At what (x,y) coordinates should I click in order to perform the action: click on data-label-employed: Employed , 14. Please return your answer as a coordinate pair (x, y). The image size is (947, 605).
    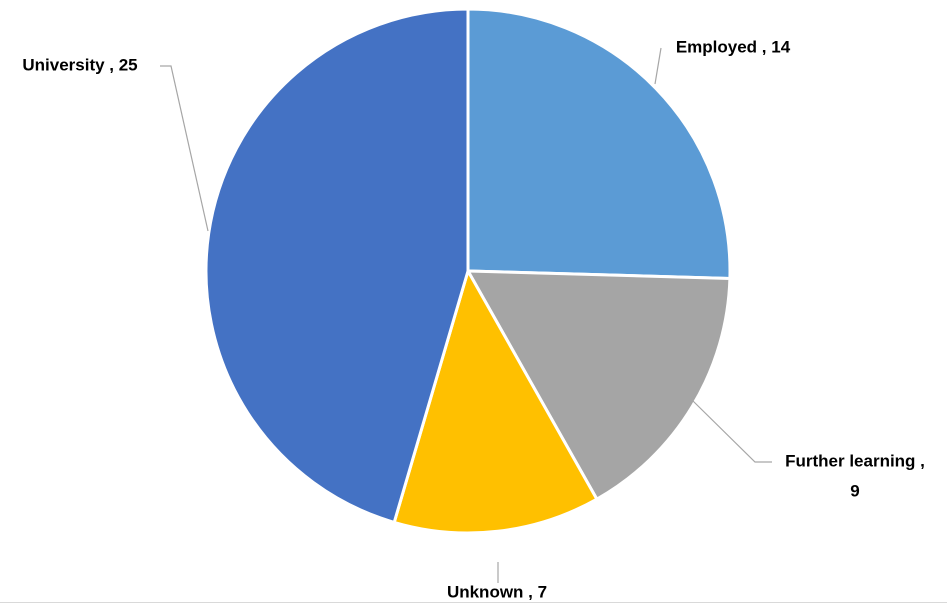
    Looking at the image, I should click on (733, 46).